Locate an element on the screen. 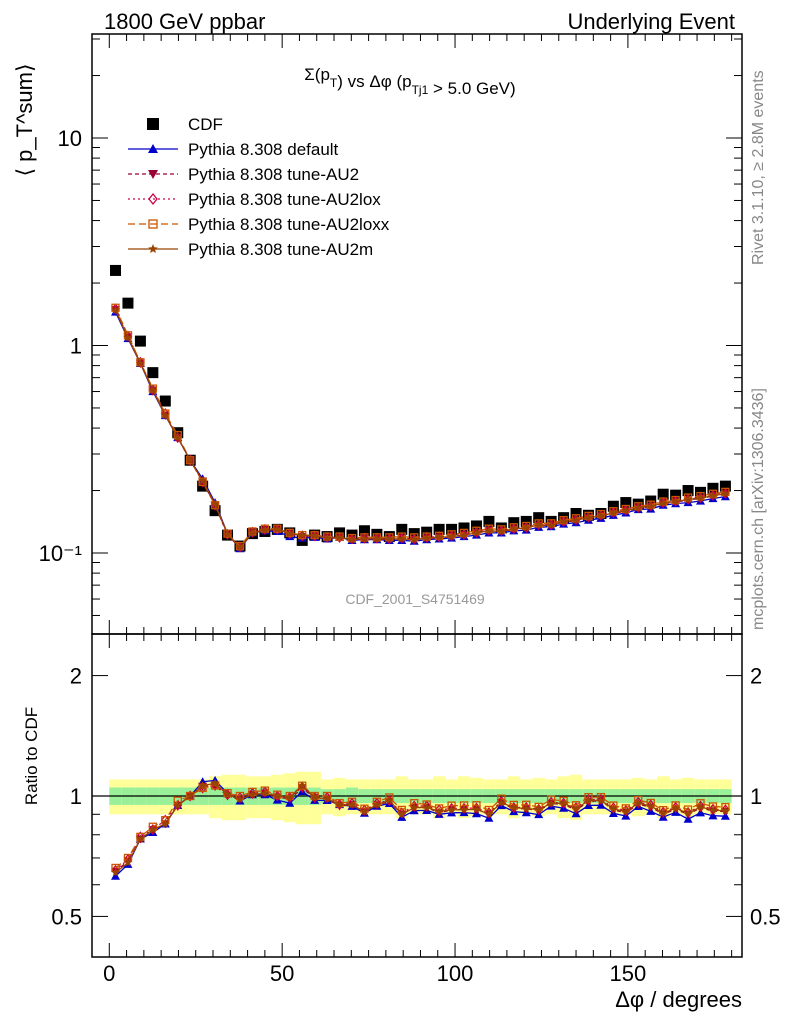  x-tick-label: 0 is located at coordinates (109, 973).